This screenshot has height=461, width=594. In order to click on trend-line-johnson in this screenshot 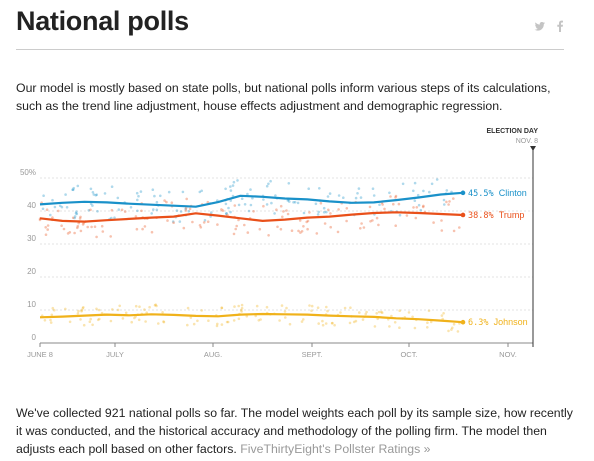, I will do `click(251, 318)`.